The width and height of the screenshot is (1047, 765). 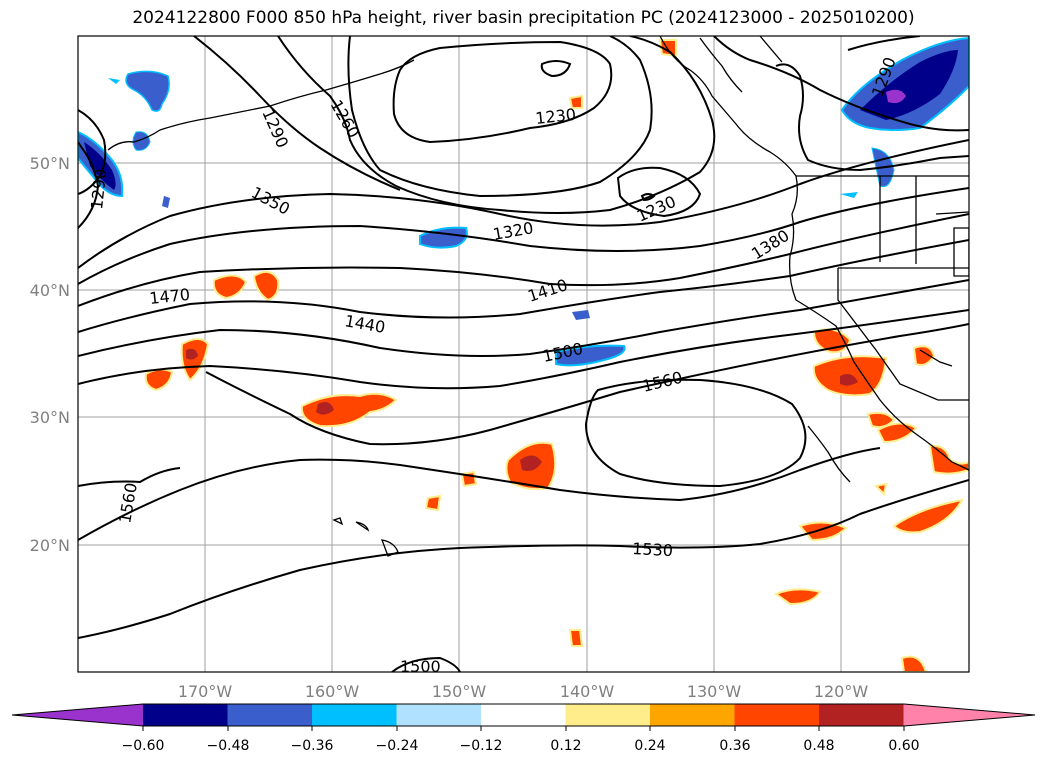 What do you see at coordinates (523, 691) in the screenshot?
I see `longitude-axis: 170°W 160°W 150°W 140°W 130°W 120°W` at bounding box center [523, 691].